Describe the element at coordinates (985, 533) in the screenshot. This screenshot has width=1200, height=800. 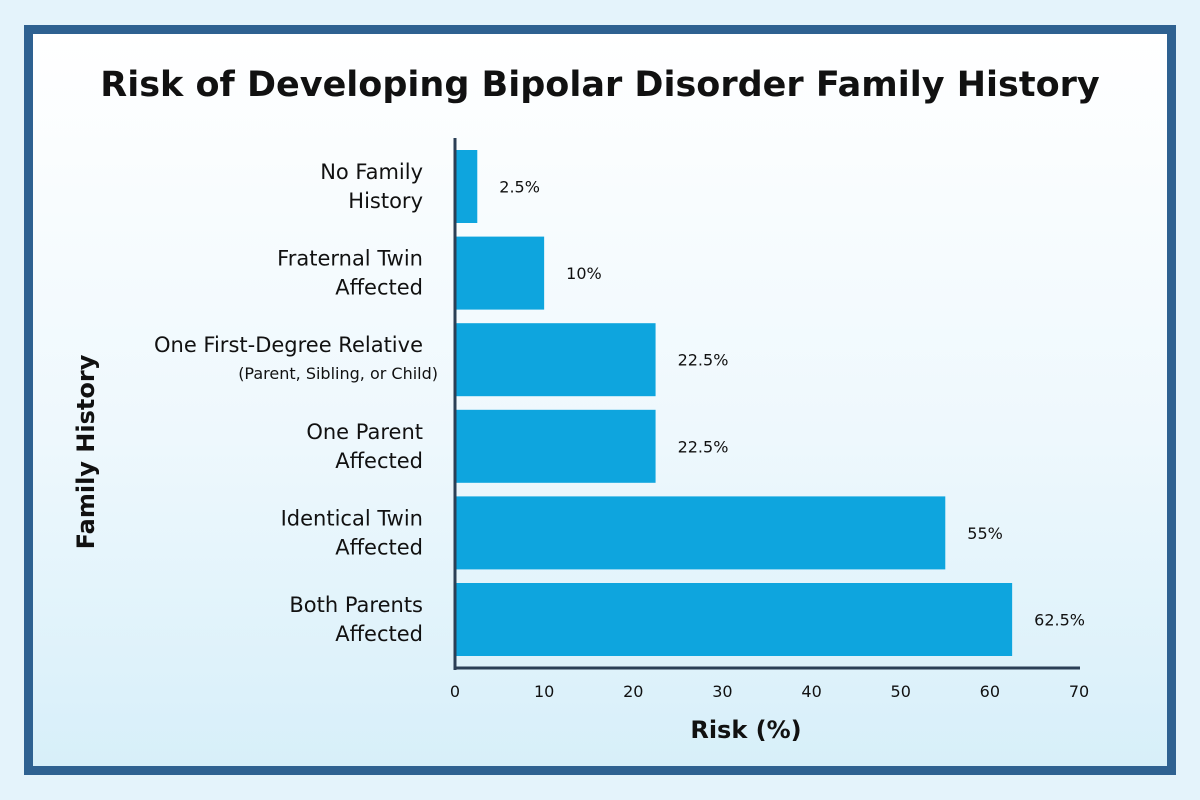
I see `data-label: 55%` at that location.